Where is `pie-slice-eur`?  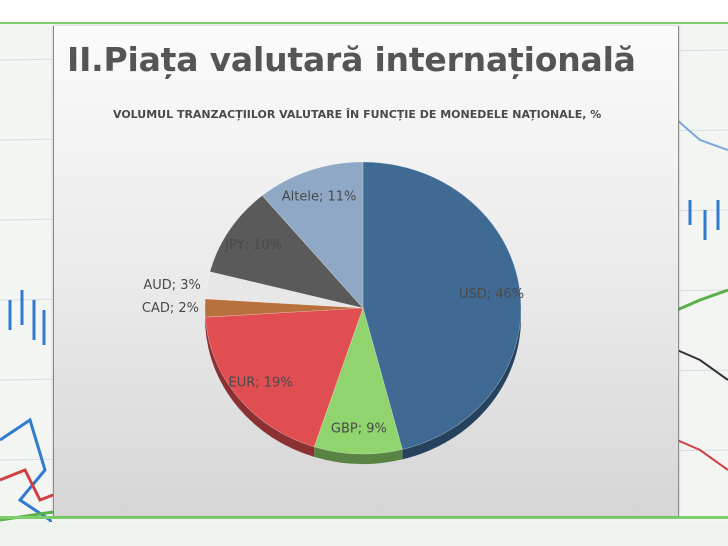
pie-slice-eur is located at coordinates (284, 377).